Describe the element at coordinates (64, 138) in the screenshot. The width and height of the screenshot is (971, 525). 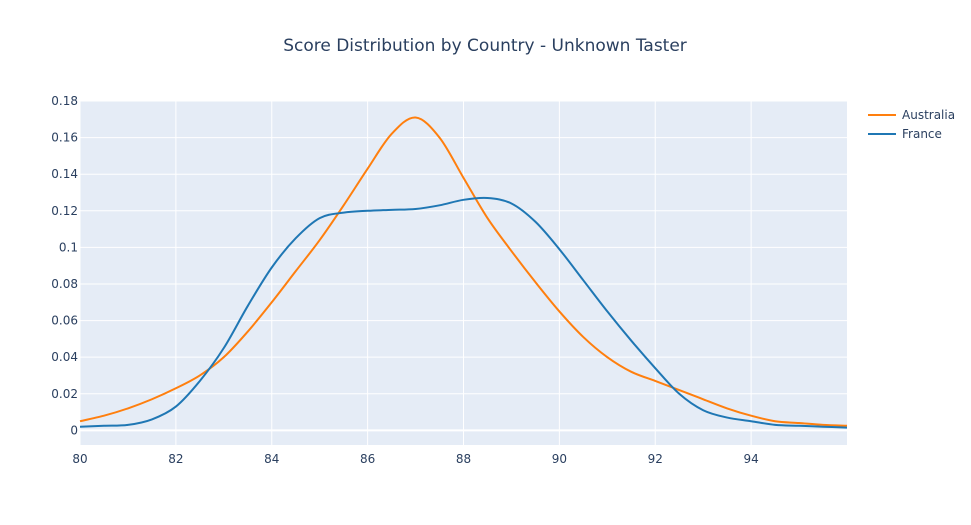
I see `y-tick-label: 0.16` at that location.